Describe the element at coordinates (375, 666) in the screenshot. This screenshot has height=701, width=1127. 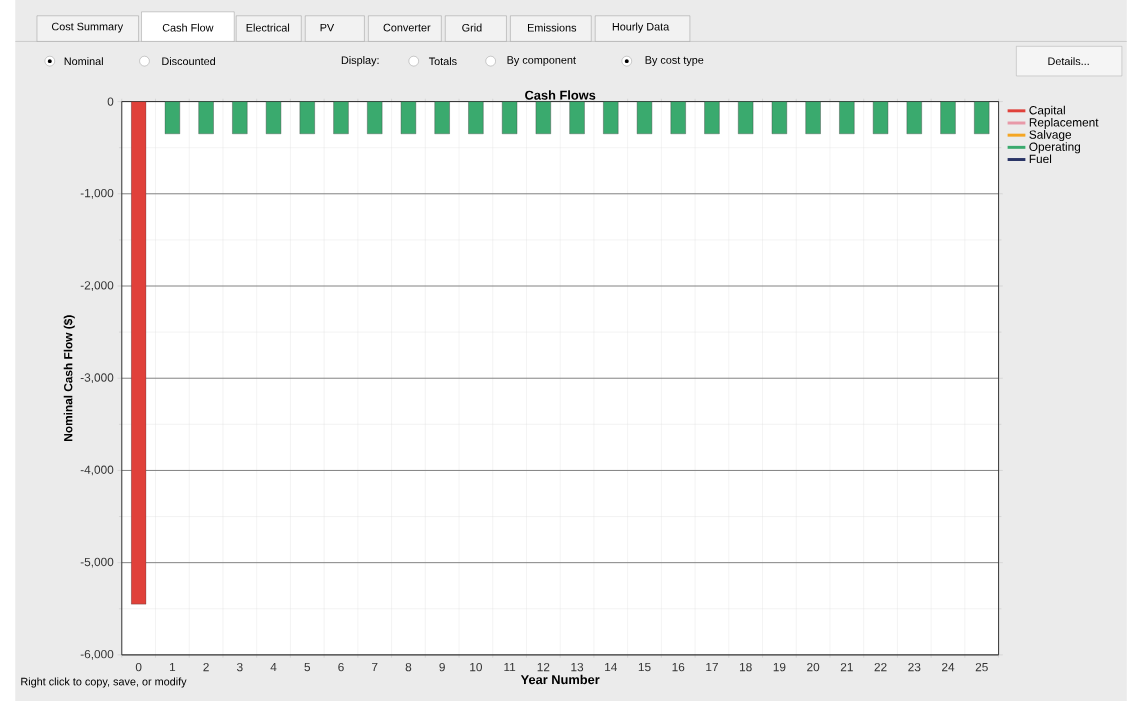
I see `x-tick-label: 7` at that location.